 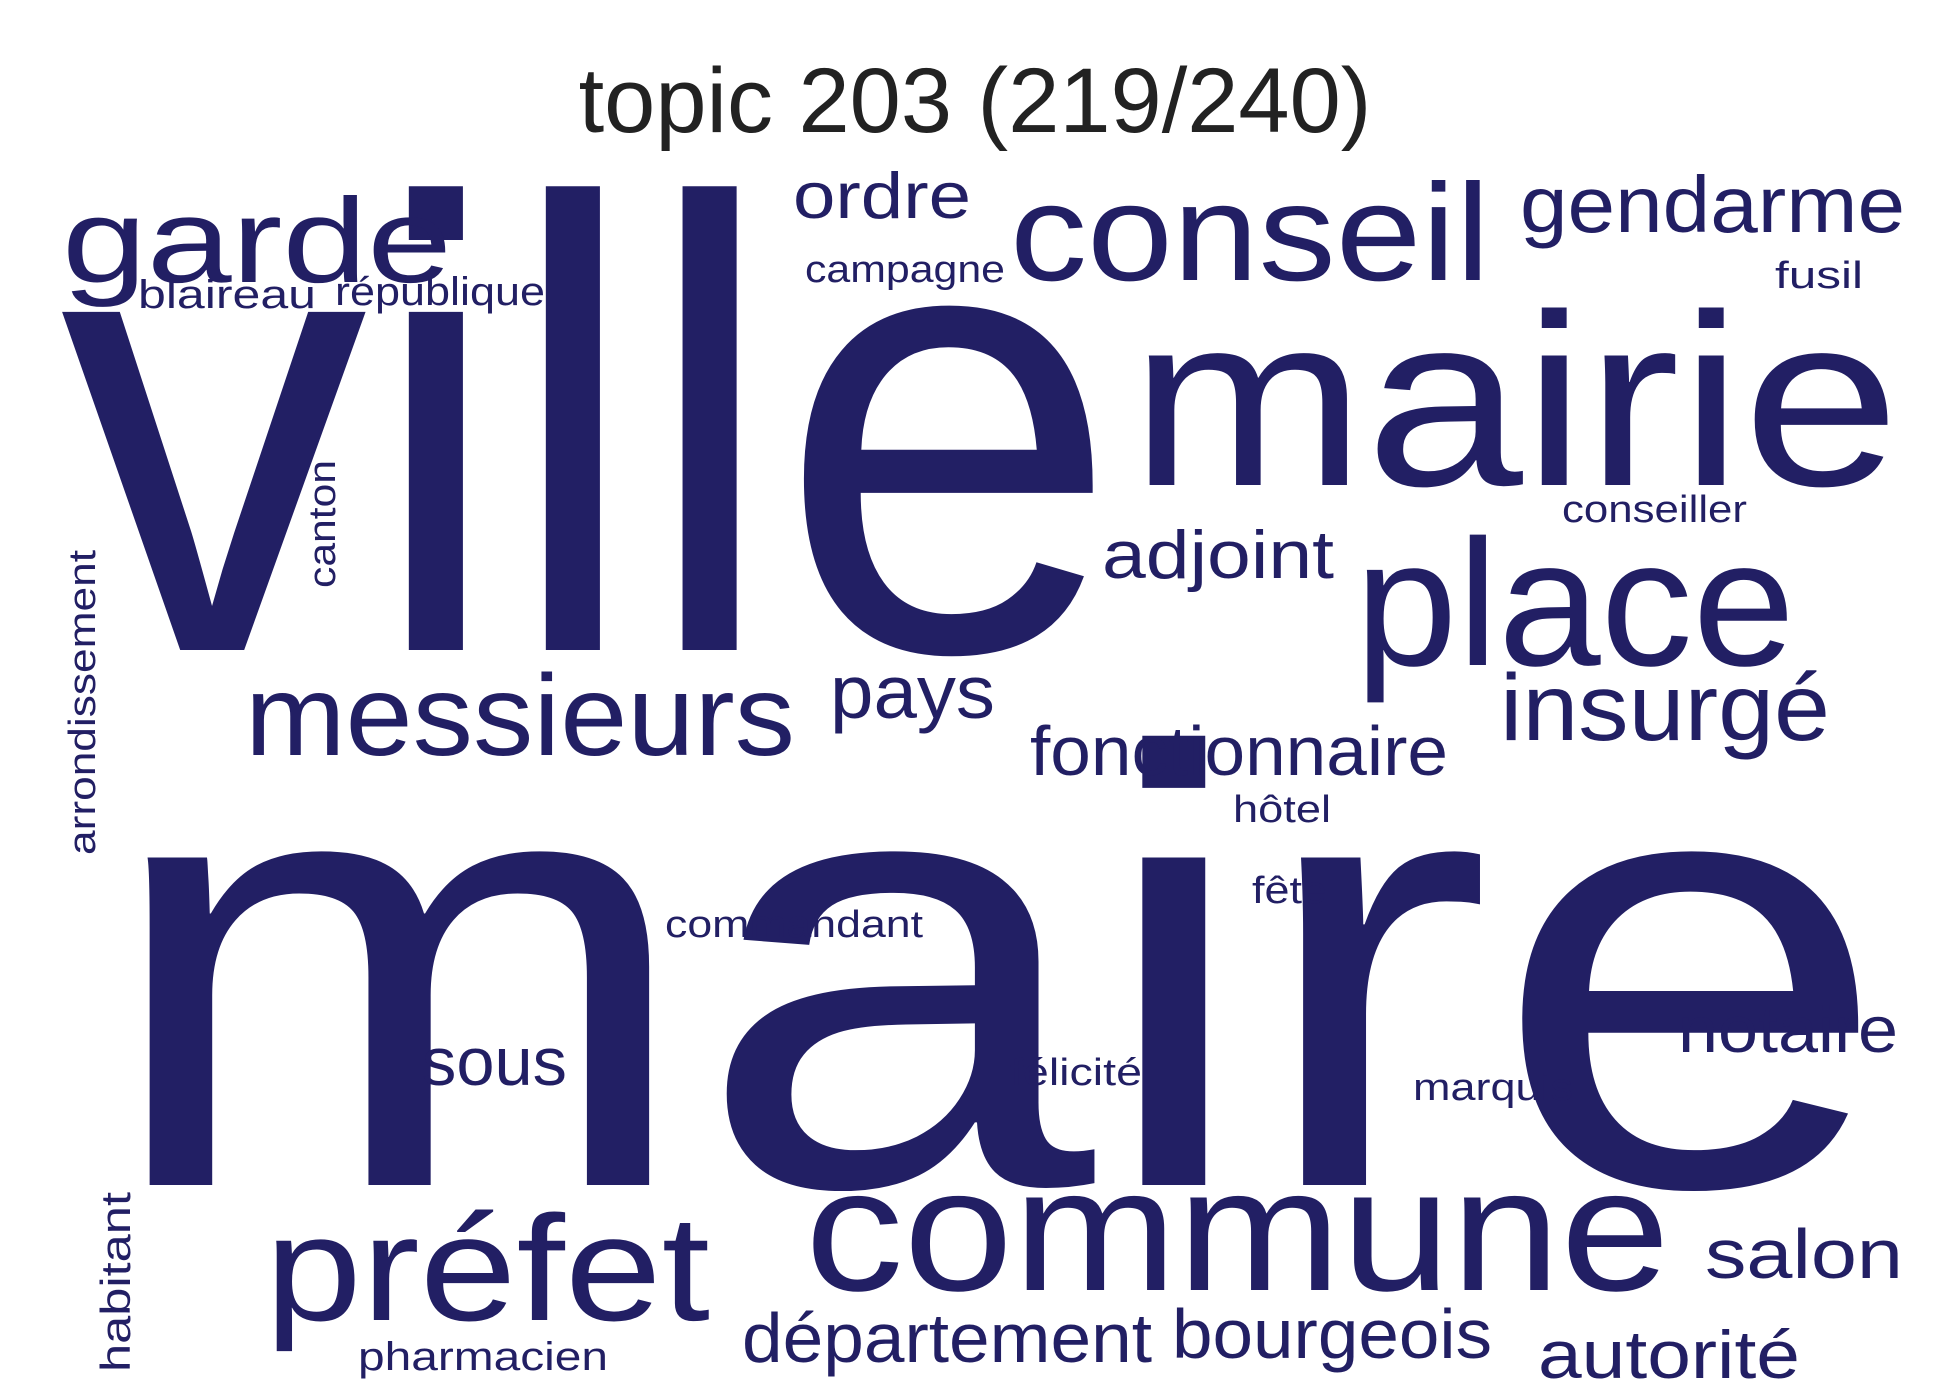 I want to click on word-fonctionnaire: fonctionnaire, so click(x=1239, y=751).